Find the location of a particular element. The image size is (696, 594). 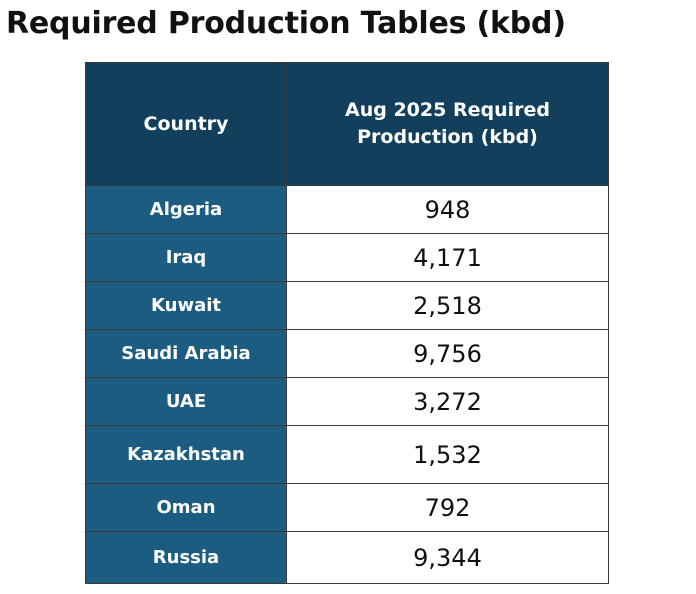

table-row: Russia 9,344 is located at coordinates (347, 557).